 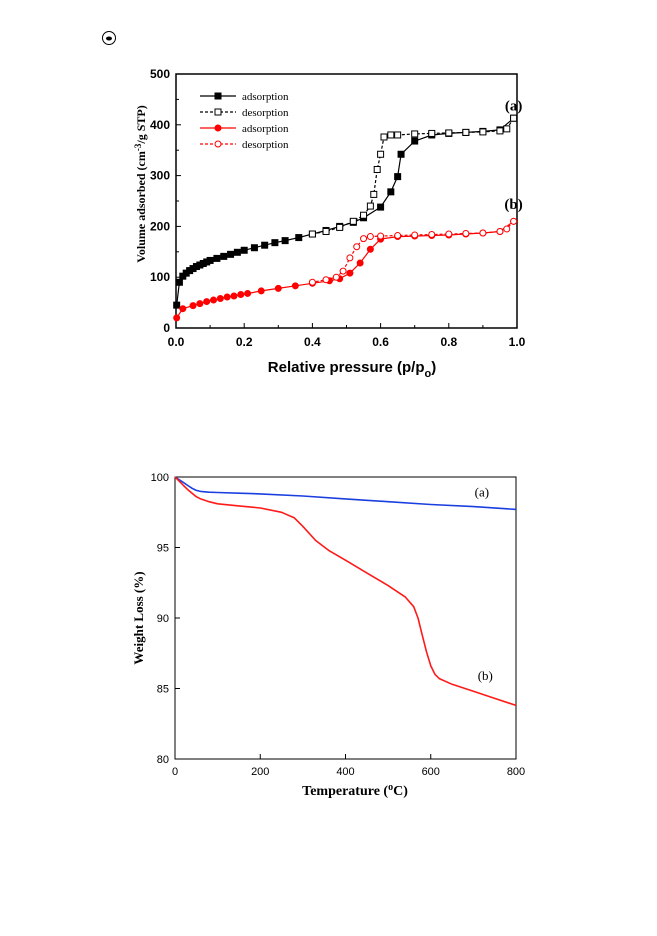 What do you see at coordinates (514, 107) in the screenshot?
I see `curve-annotation: (a)` at bounding box center [514, 107].